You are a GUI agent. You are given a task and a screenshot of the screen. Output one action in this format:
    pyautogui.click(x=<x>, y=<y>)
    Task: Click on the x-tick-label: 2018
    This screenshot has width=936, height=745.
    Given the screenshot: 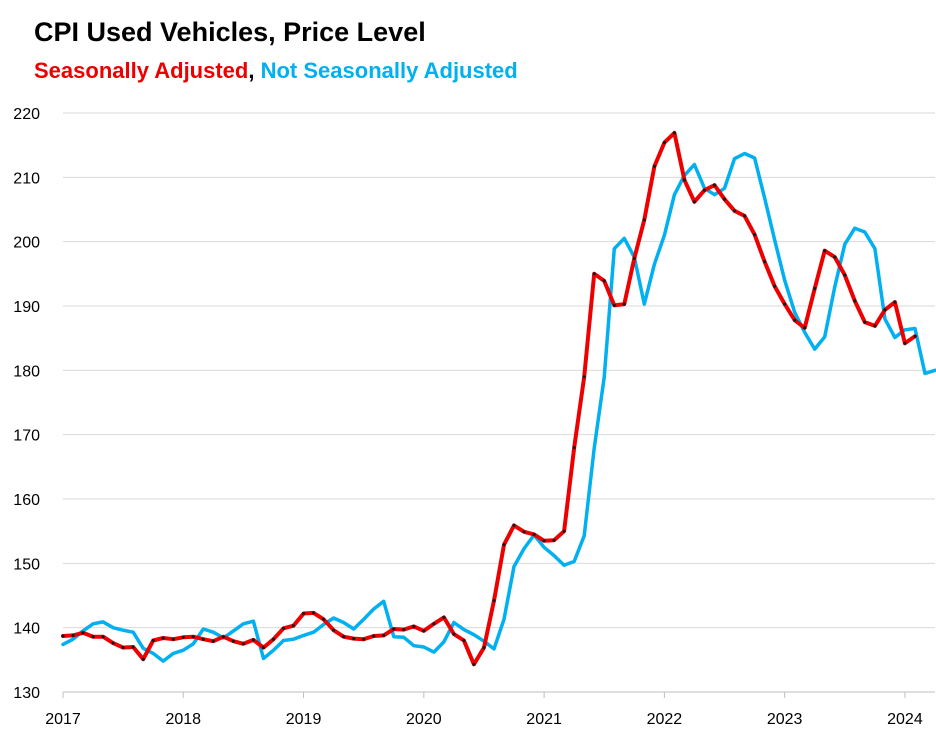 What is the action you would take?
    pyautogui.click(x=183, y=719)
    